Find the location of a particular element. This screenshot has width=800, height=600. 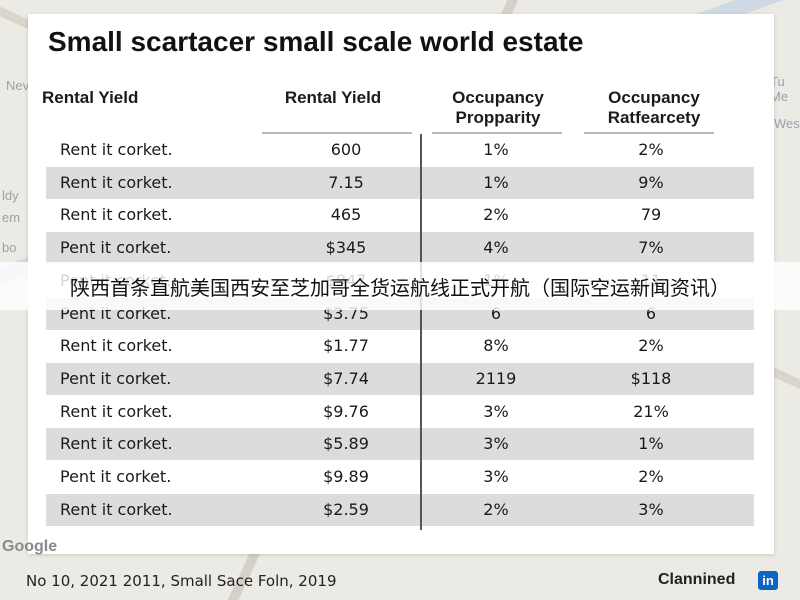

map-label: bo is located at coordinates (9, 247).